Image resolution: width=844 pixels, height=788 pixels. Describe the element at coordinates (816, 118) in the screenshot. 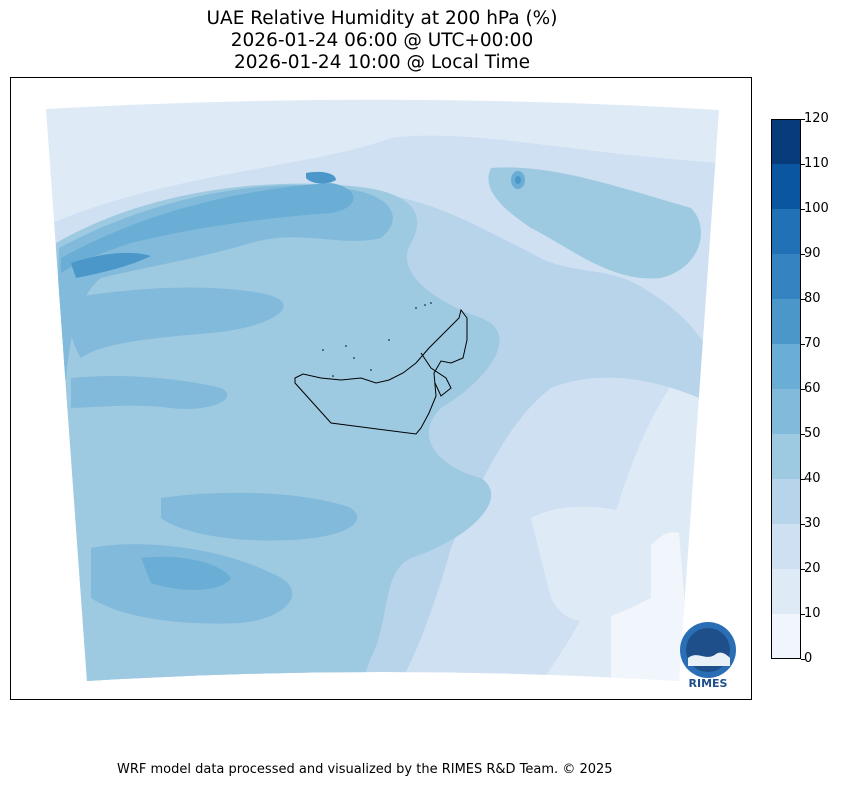

I see `colorbar-tick-label: 120` at that location.